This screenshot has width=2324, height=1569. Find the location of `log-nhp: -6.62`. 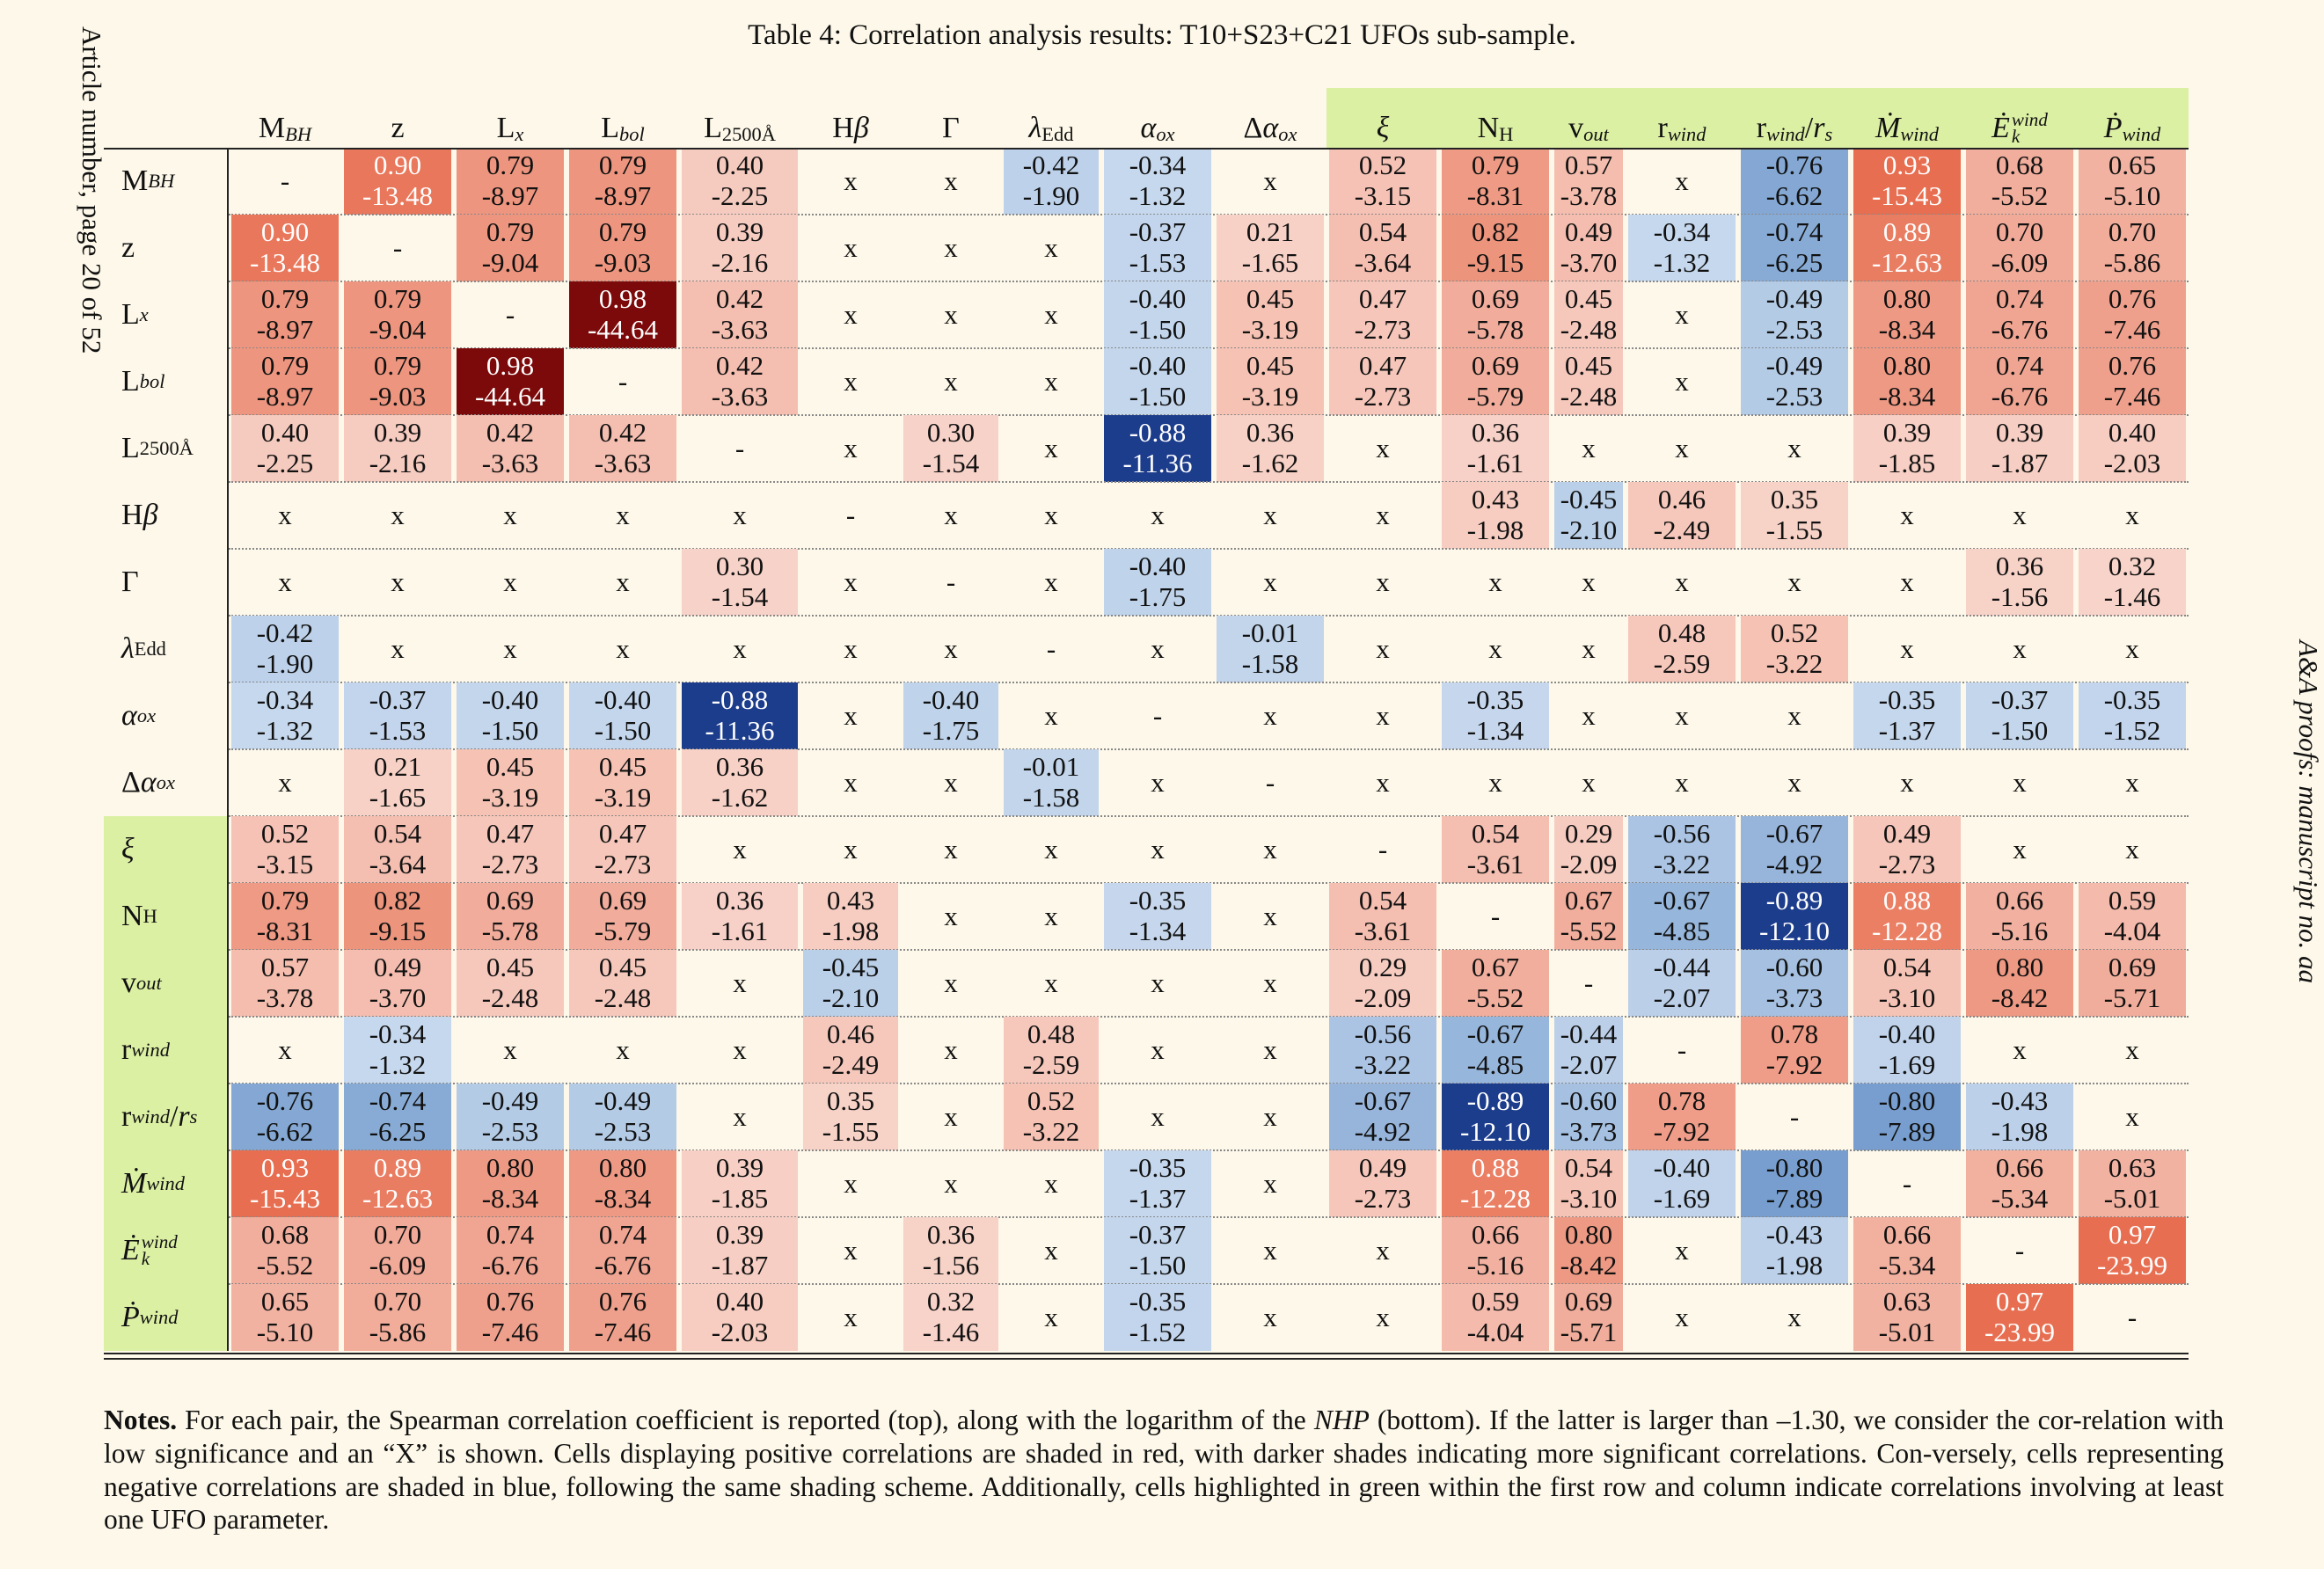

log-nhp: -6.62 is located at coordinates (1794, 195).